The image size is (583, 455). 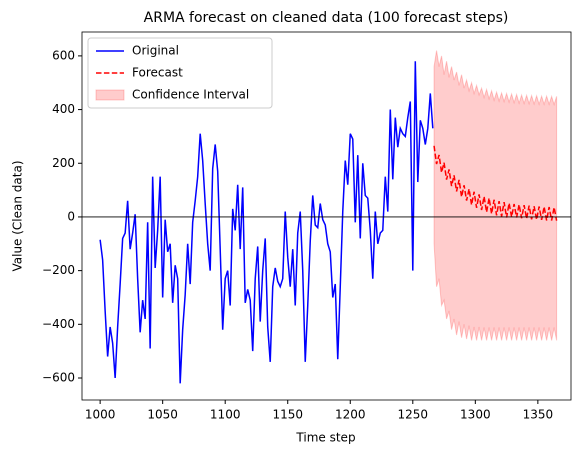 I want to click on x-tick-label: 1000, so click(x=100, y=415).